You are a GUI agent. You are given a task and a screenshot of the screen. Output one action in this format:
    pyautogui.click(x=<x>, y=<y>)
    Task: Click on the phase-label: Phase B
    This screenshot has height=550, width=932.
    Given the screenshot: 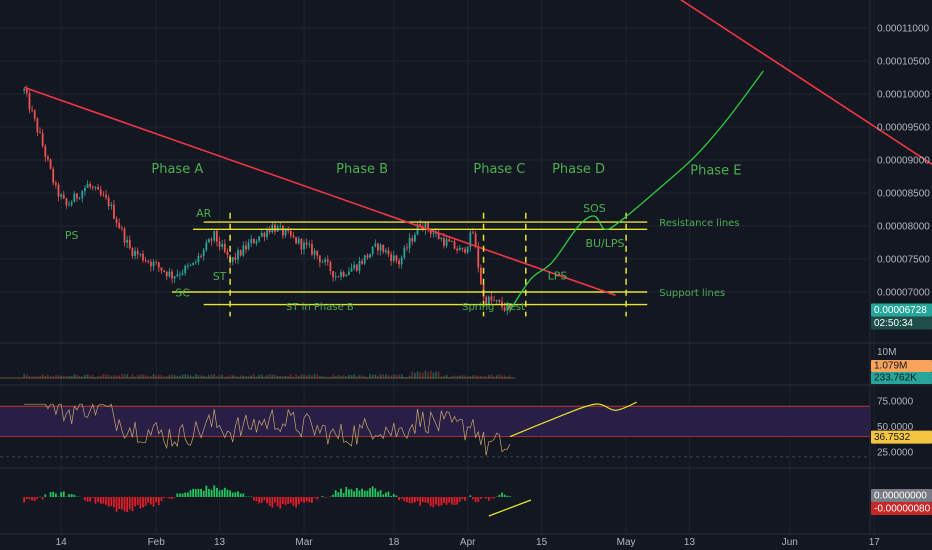 What is the action you would take?
    pyautogui.click(x=362, y=169)
    